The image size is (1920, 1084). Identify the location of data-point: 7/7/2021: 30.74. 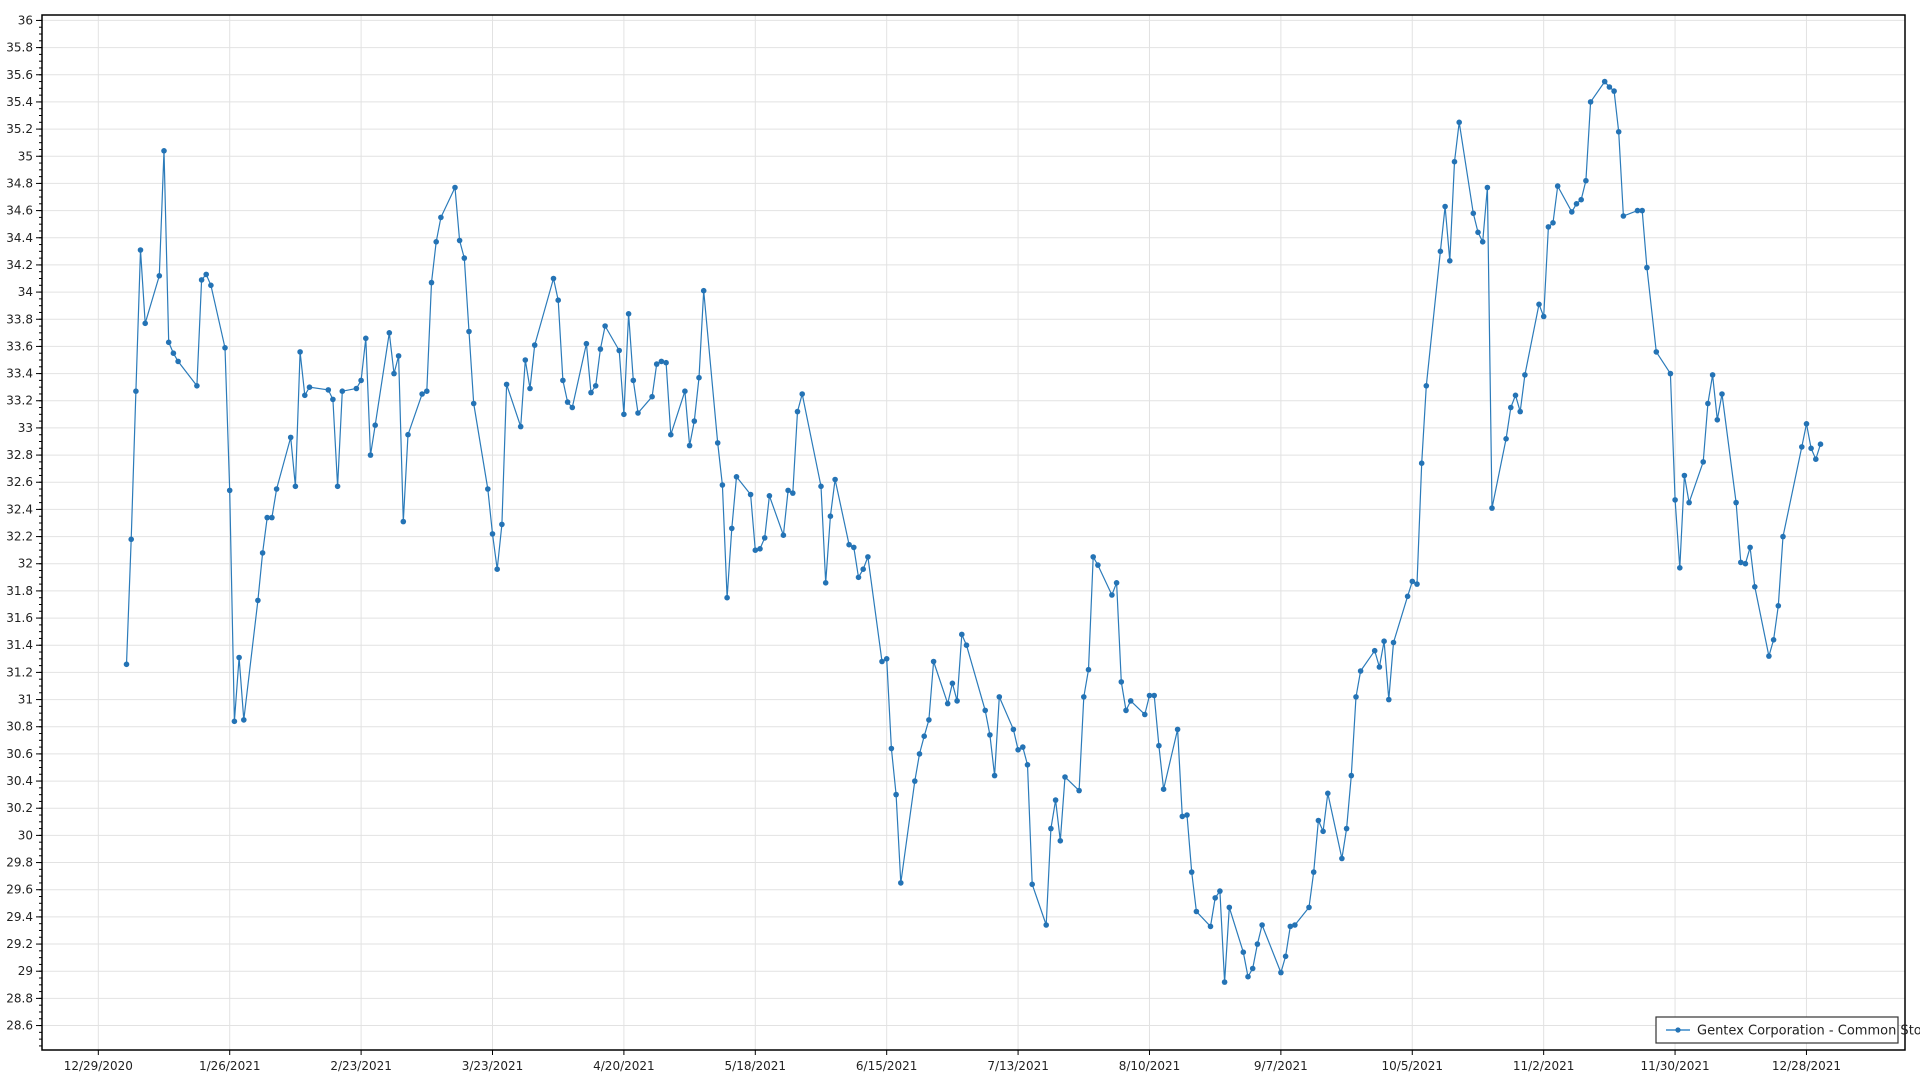
(990, 735).